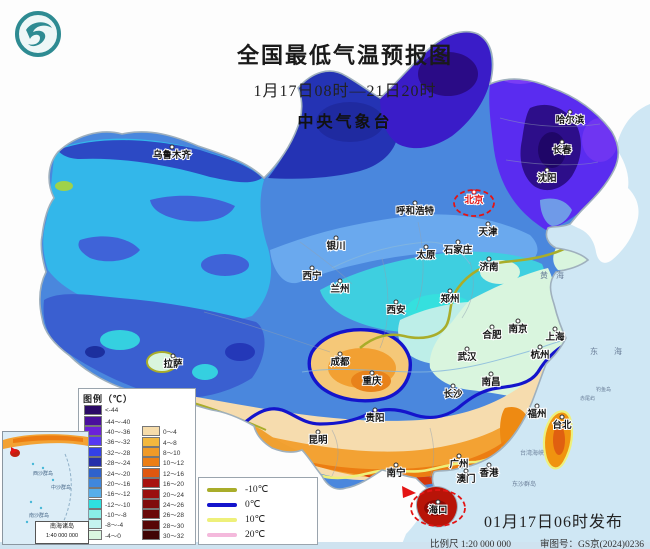 The height and width of the screenshot is (549, 650). Describe the element at coordinates (258, 519) in the screenshot. I see `isoline-row: 10℃` at that location.